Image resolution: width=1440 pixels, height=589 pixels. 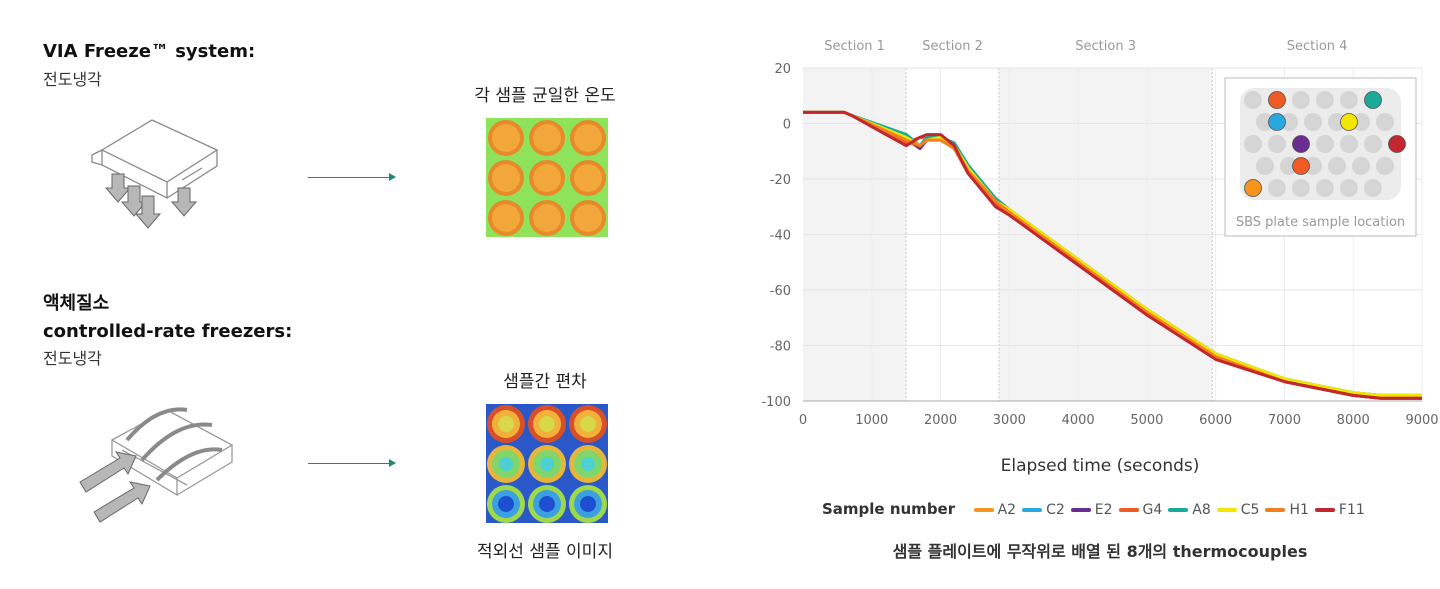 What do you see at coordinates (1100, 551) in the screenshot?
I see `legend-caption: 샘플 플레이트에 무작위로 배열 된 8개의 thermocouples` at bounding box center [1100, 551].